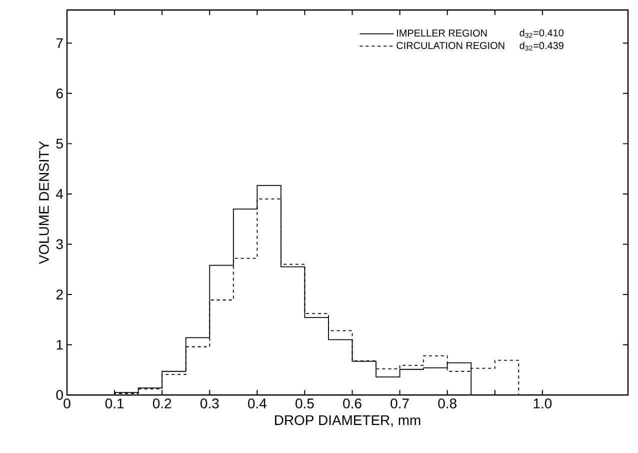  I want to click on x-tick-label: 0.5, so click(305, 403).